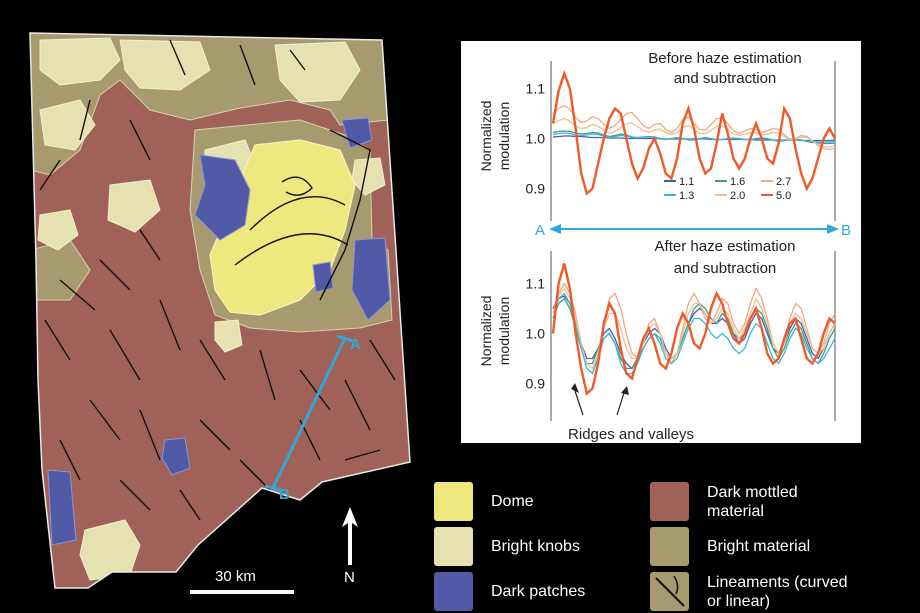 The height and width of the screenshot is (613, 920). I want to click on chart-legend-label: 2.0, so click(737, 196).